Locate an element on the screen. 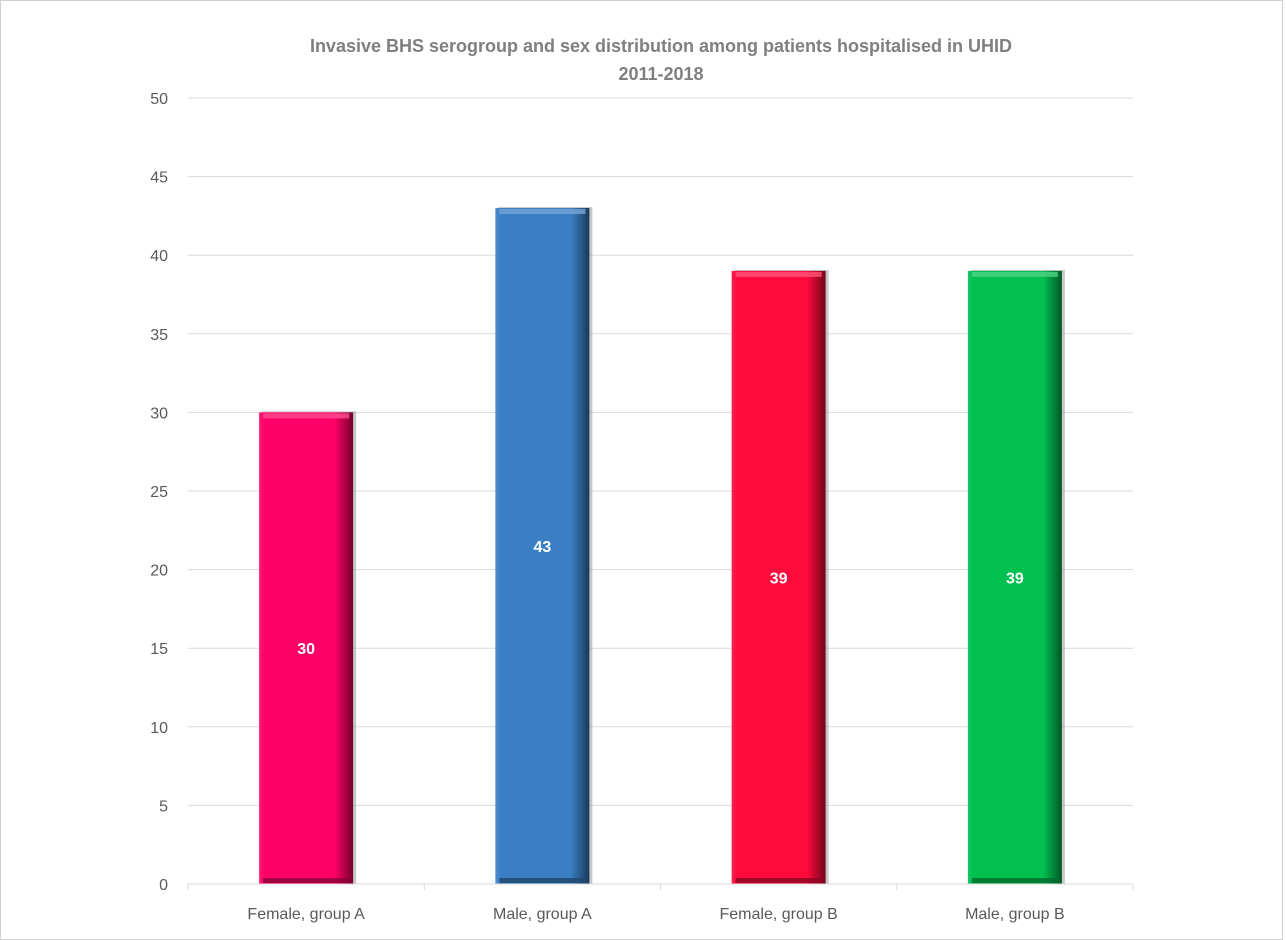 The width and height of the screenshot is (1286, 940). y-tick-label: 40 is located at coordinates (159, 256).